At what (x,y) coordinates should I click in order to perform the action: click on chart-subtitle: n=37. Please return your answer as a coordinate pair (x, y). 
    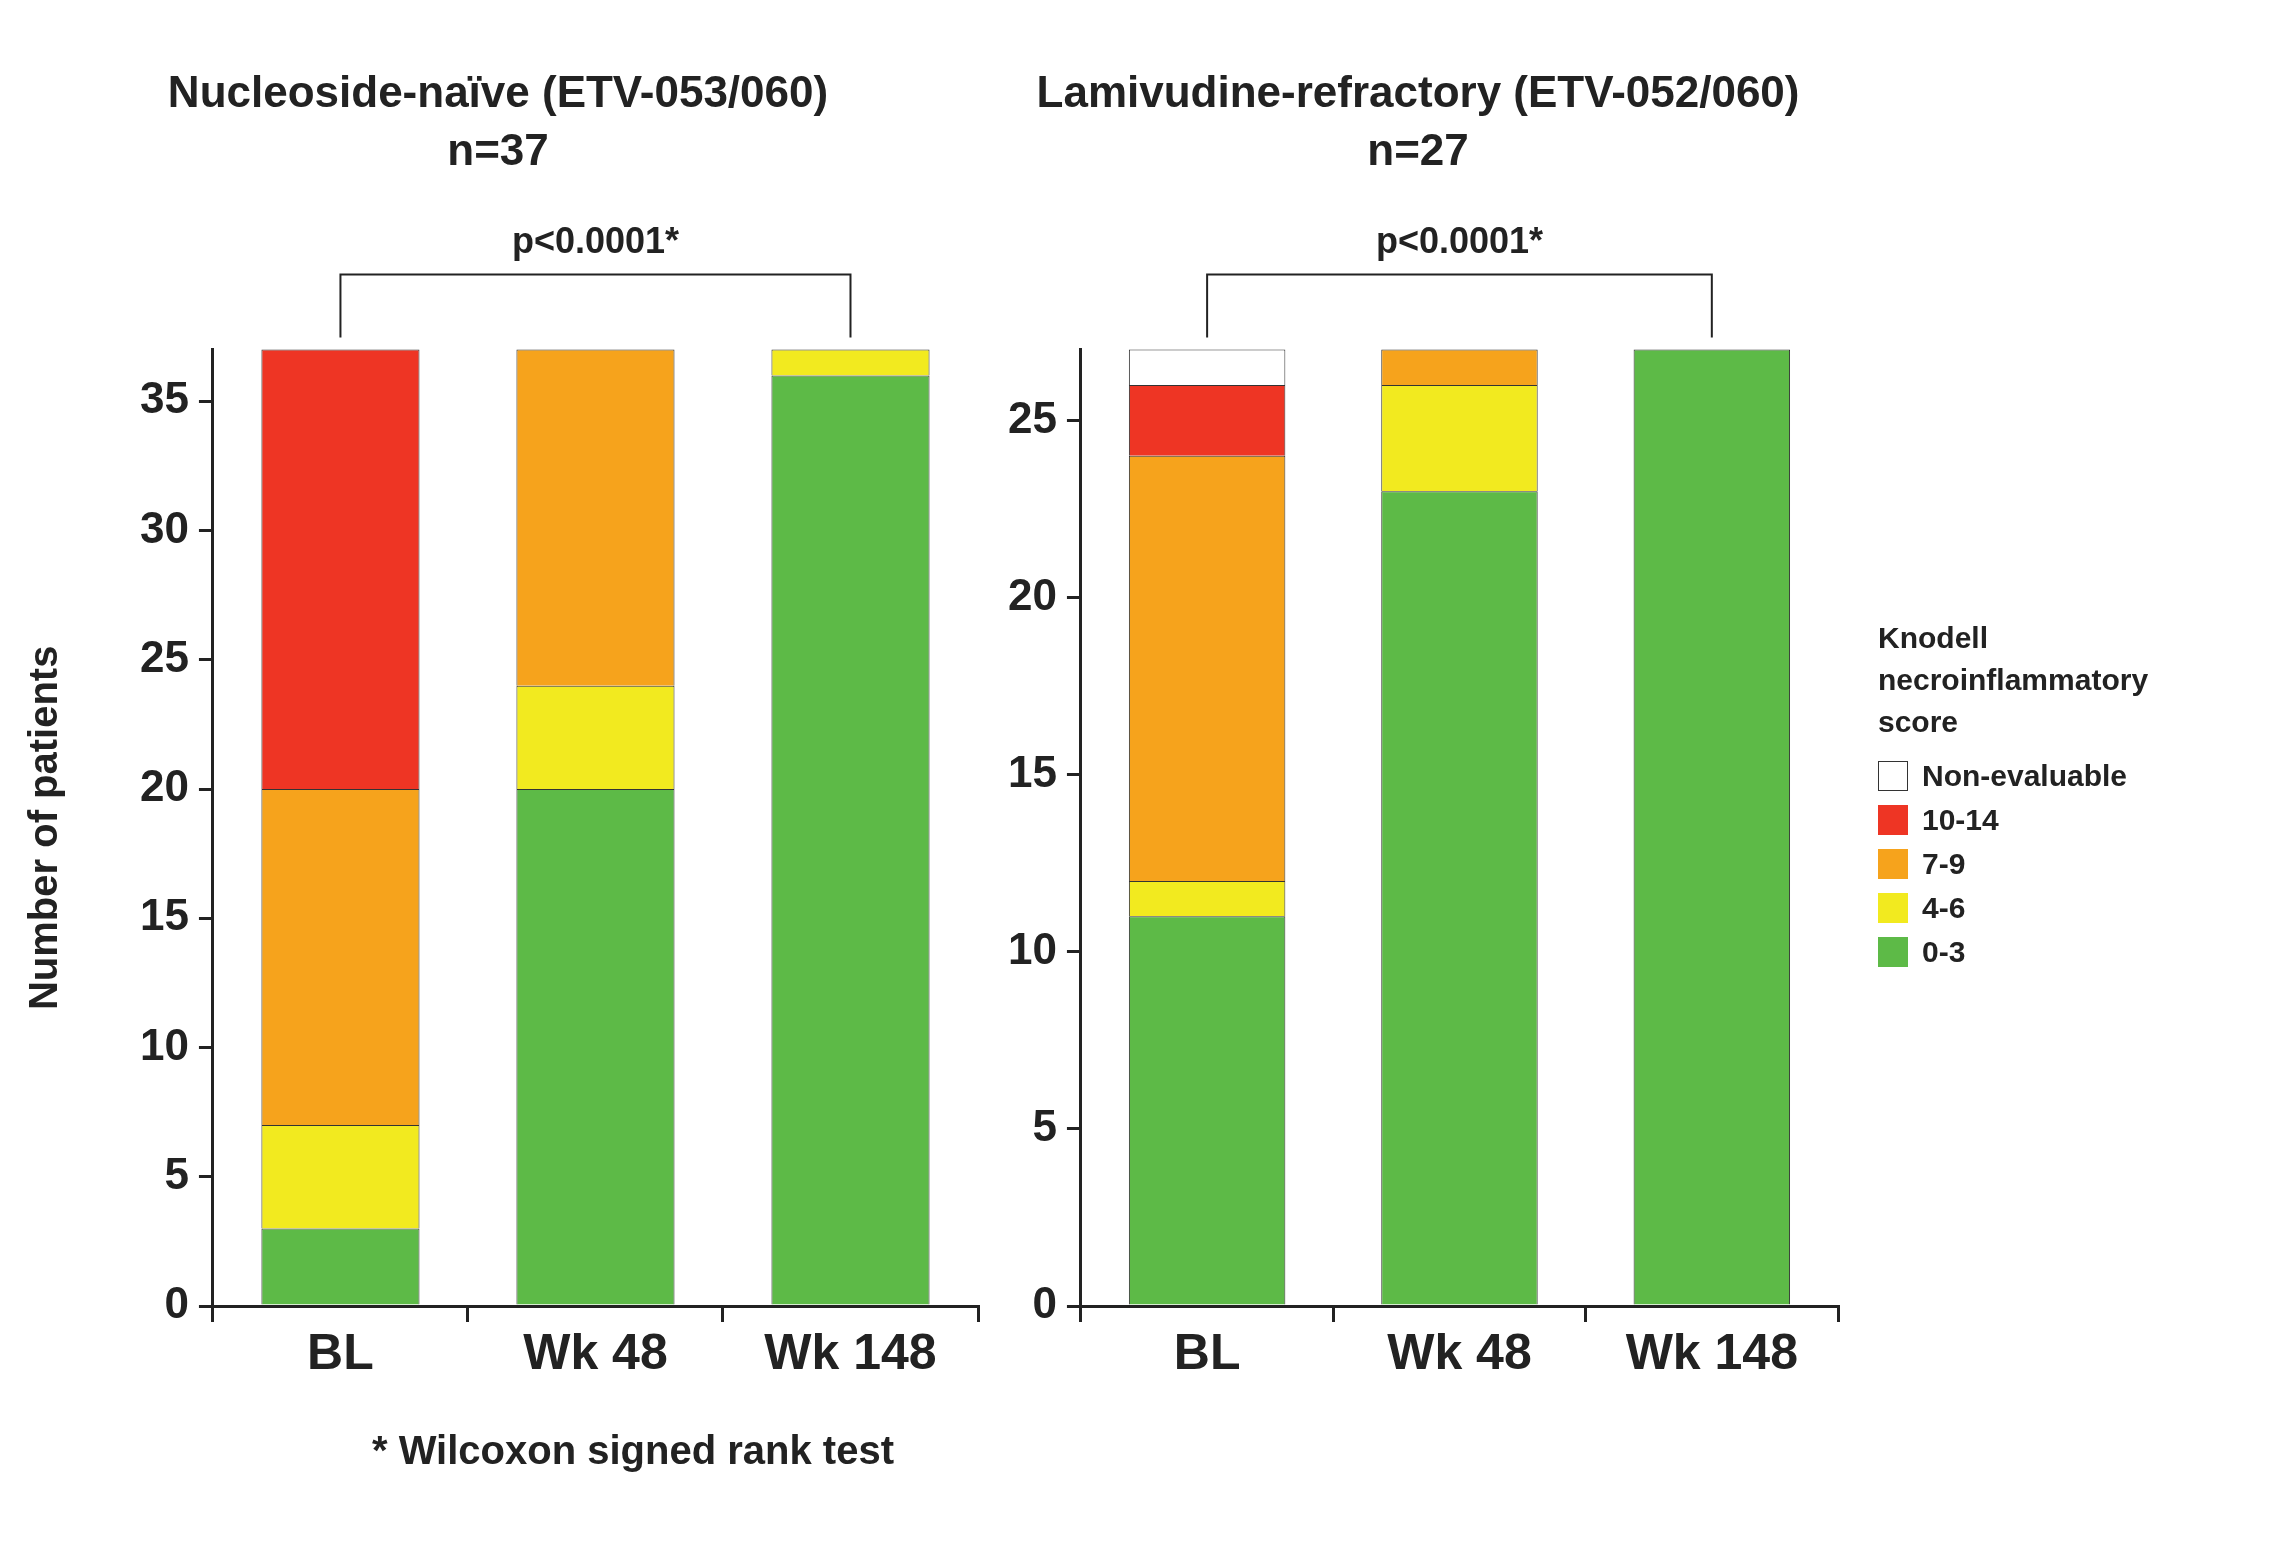
    Looking at the image, I should click on (498, 150).